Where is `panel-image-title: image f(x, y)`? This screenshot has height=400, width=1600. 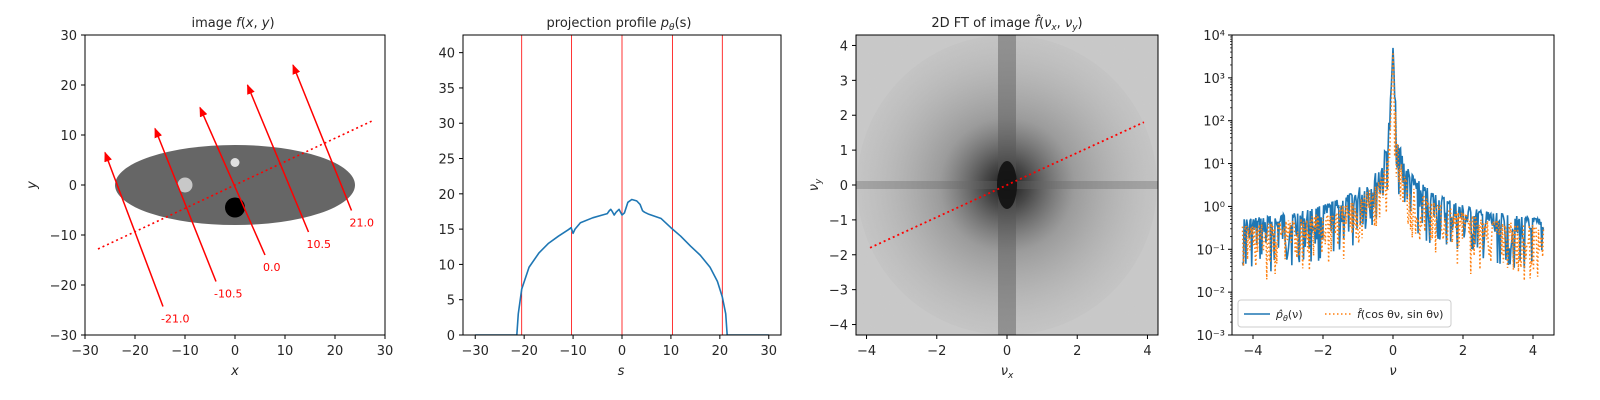
panel-image-title: image f(x, y) is located at coordinates (232, 23).